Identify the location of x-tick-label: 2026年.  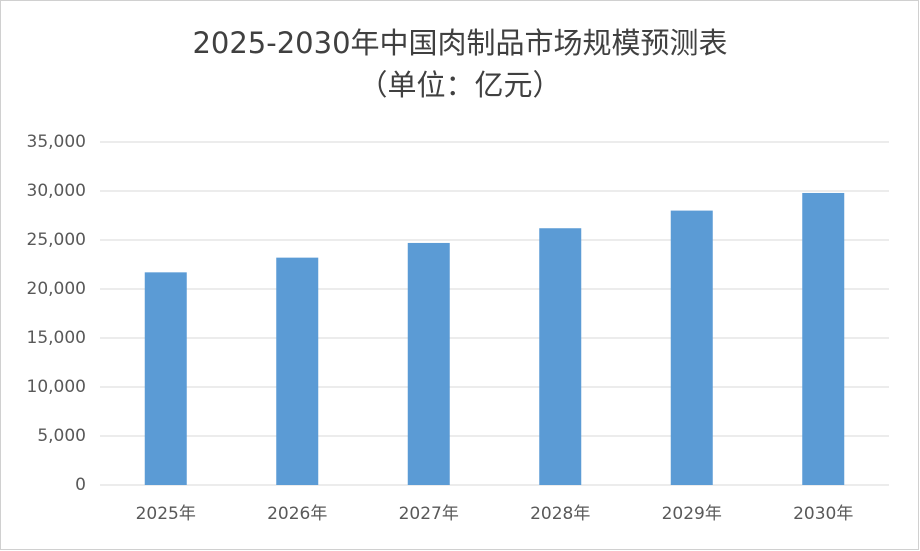
(297, 514).